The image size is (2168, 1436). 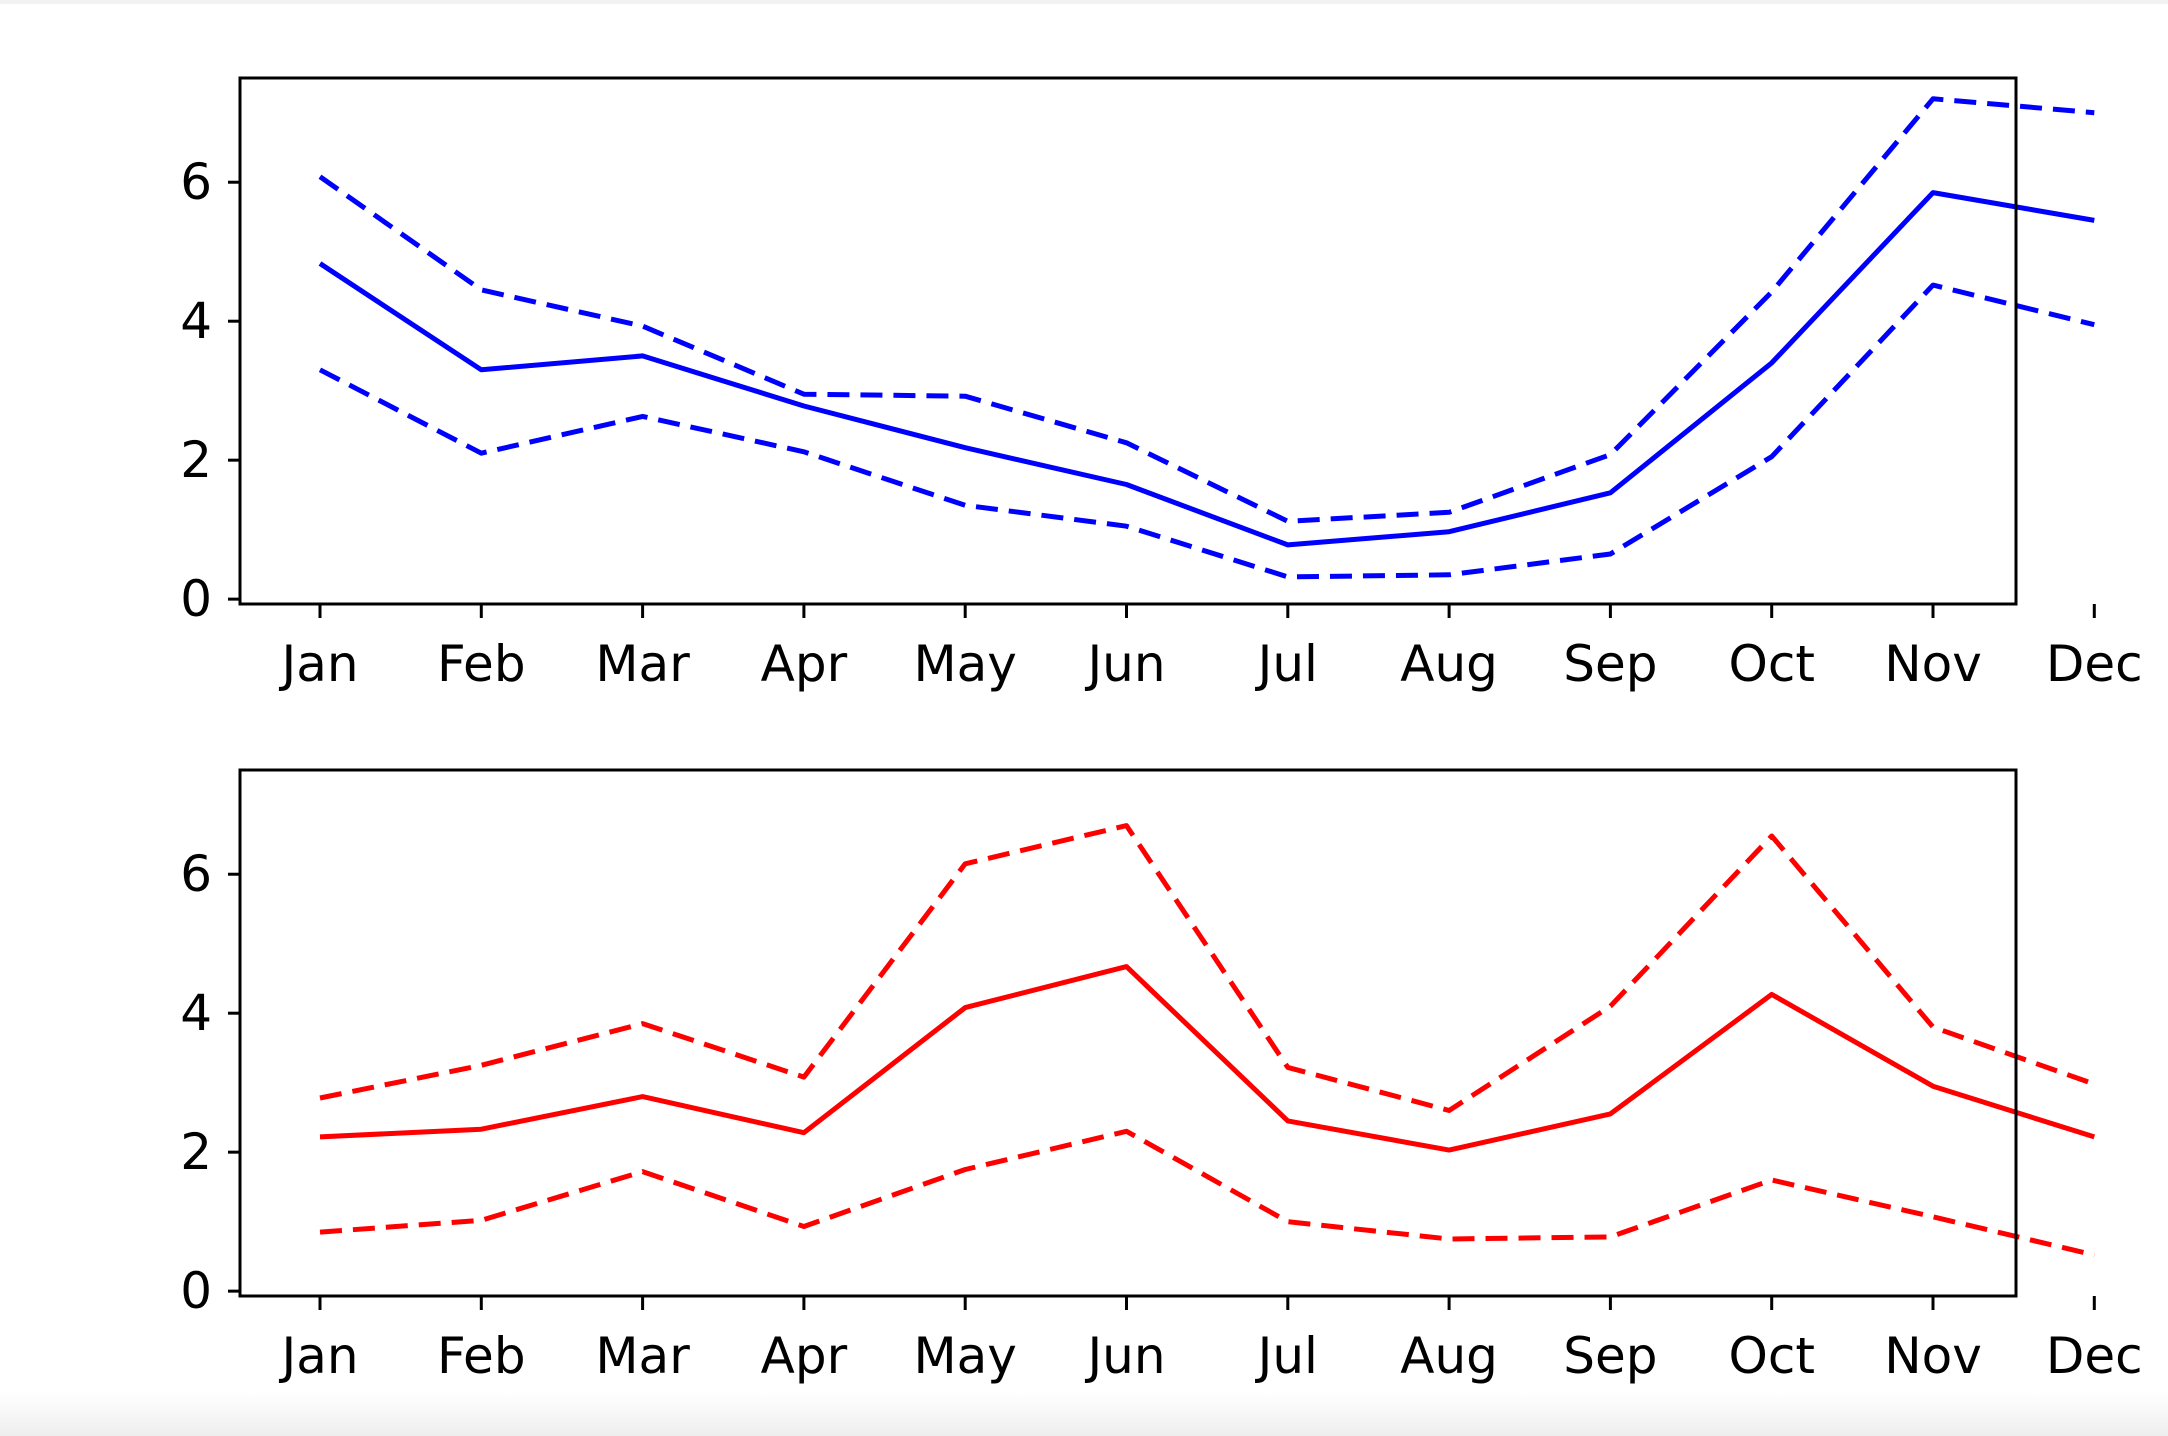 What do you see at coordinates (1084, 1414) in the screenshot?
I see `bottom-edge-shade` at bounding box center [1084, 1414].